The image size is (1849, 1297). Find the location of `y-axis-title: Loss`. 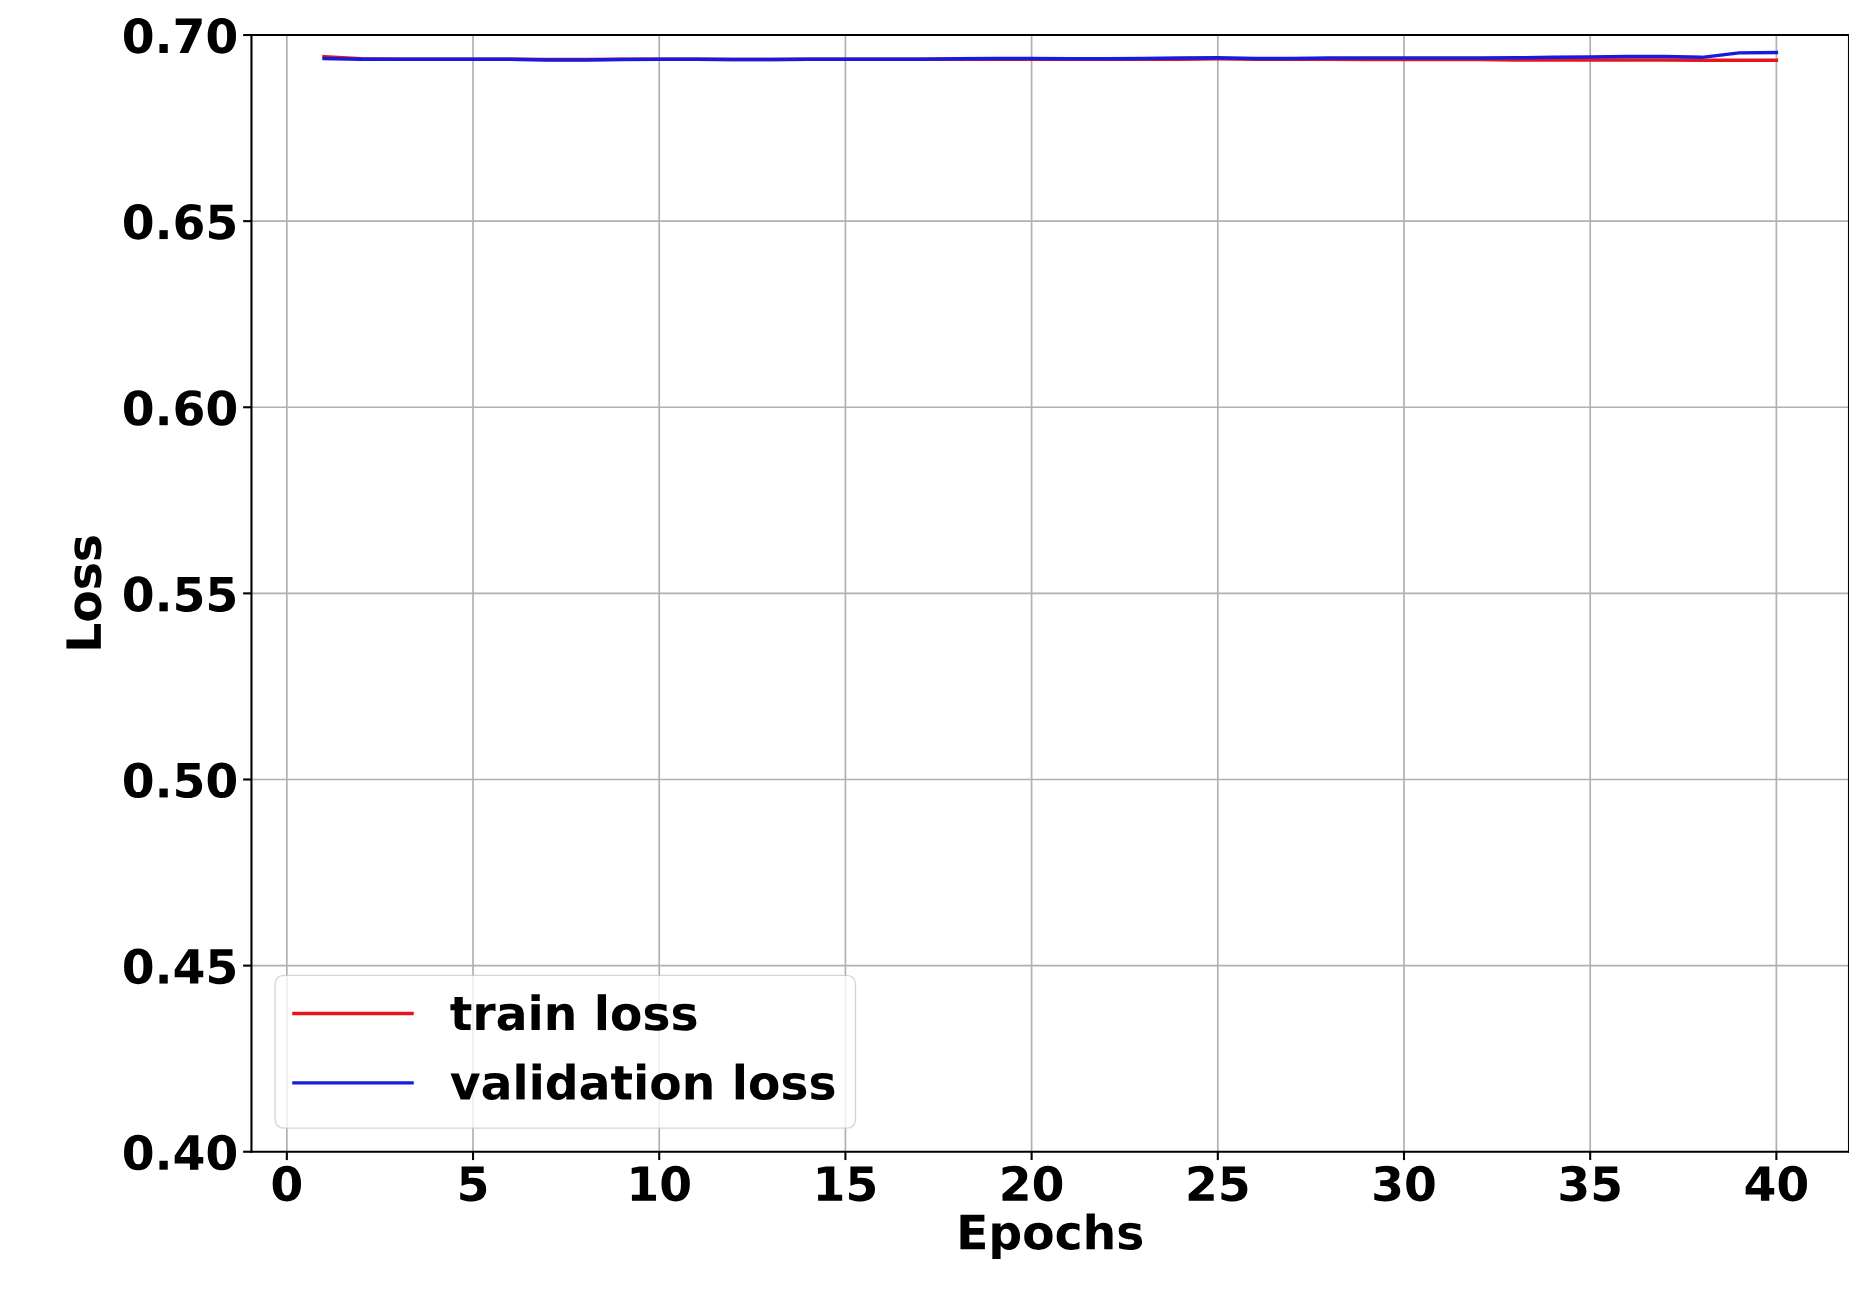

y-axis-title: Loss is located at coordinates (84, 592).